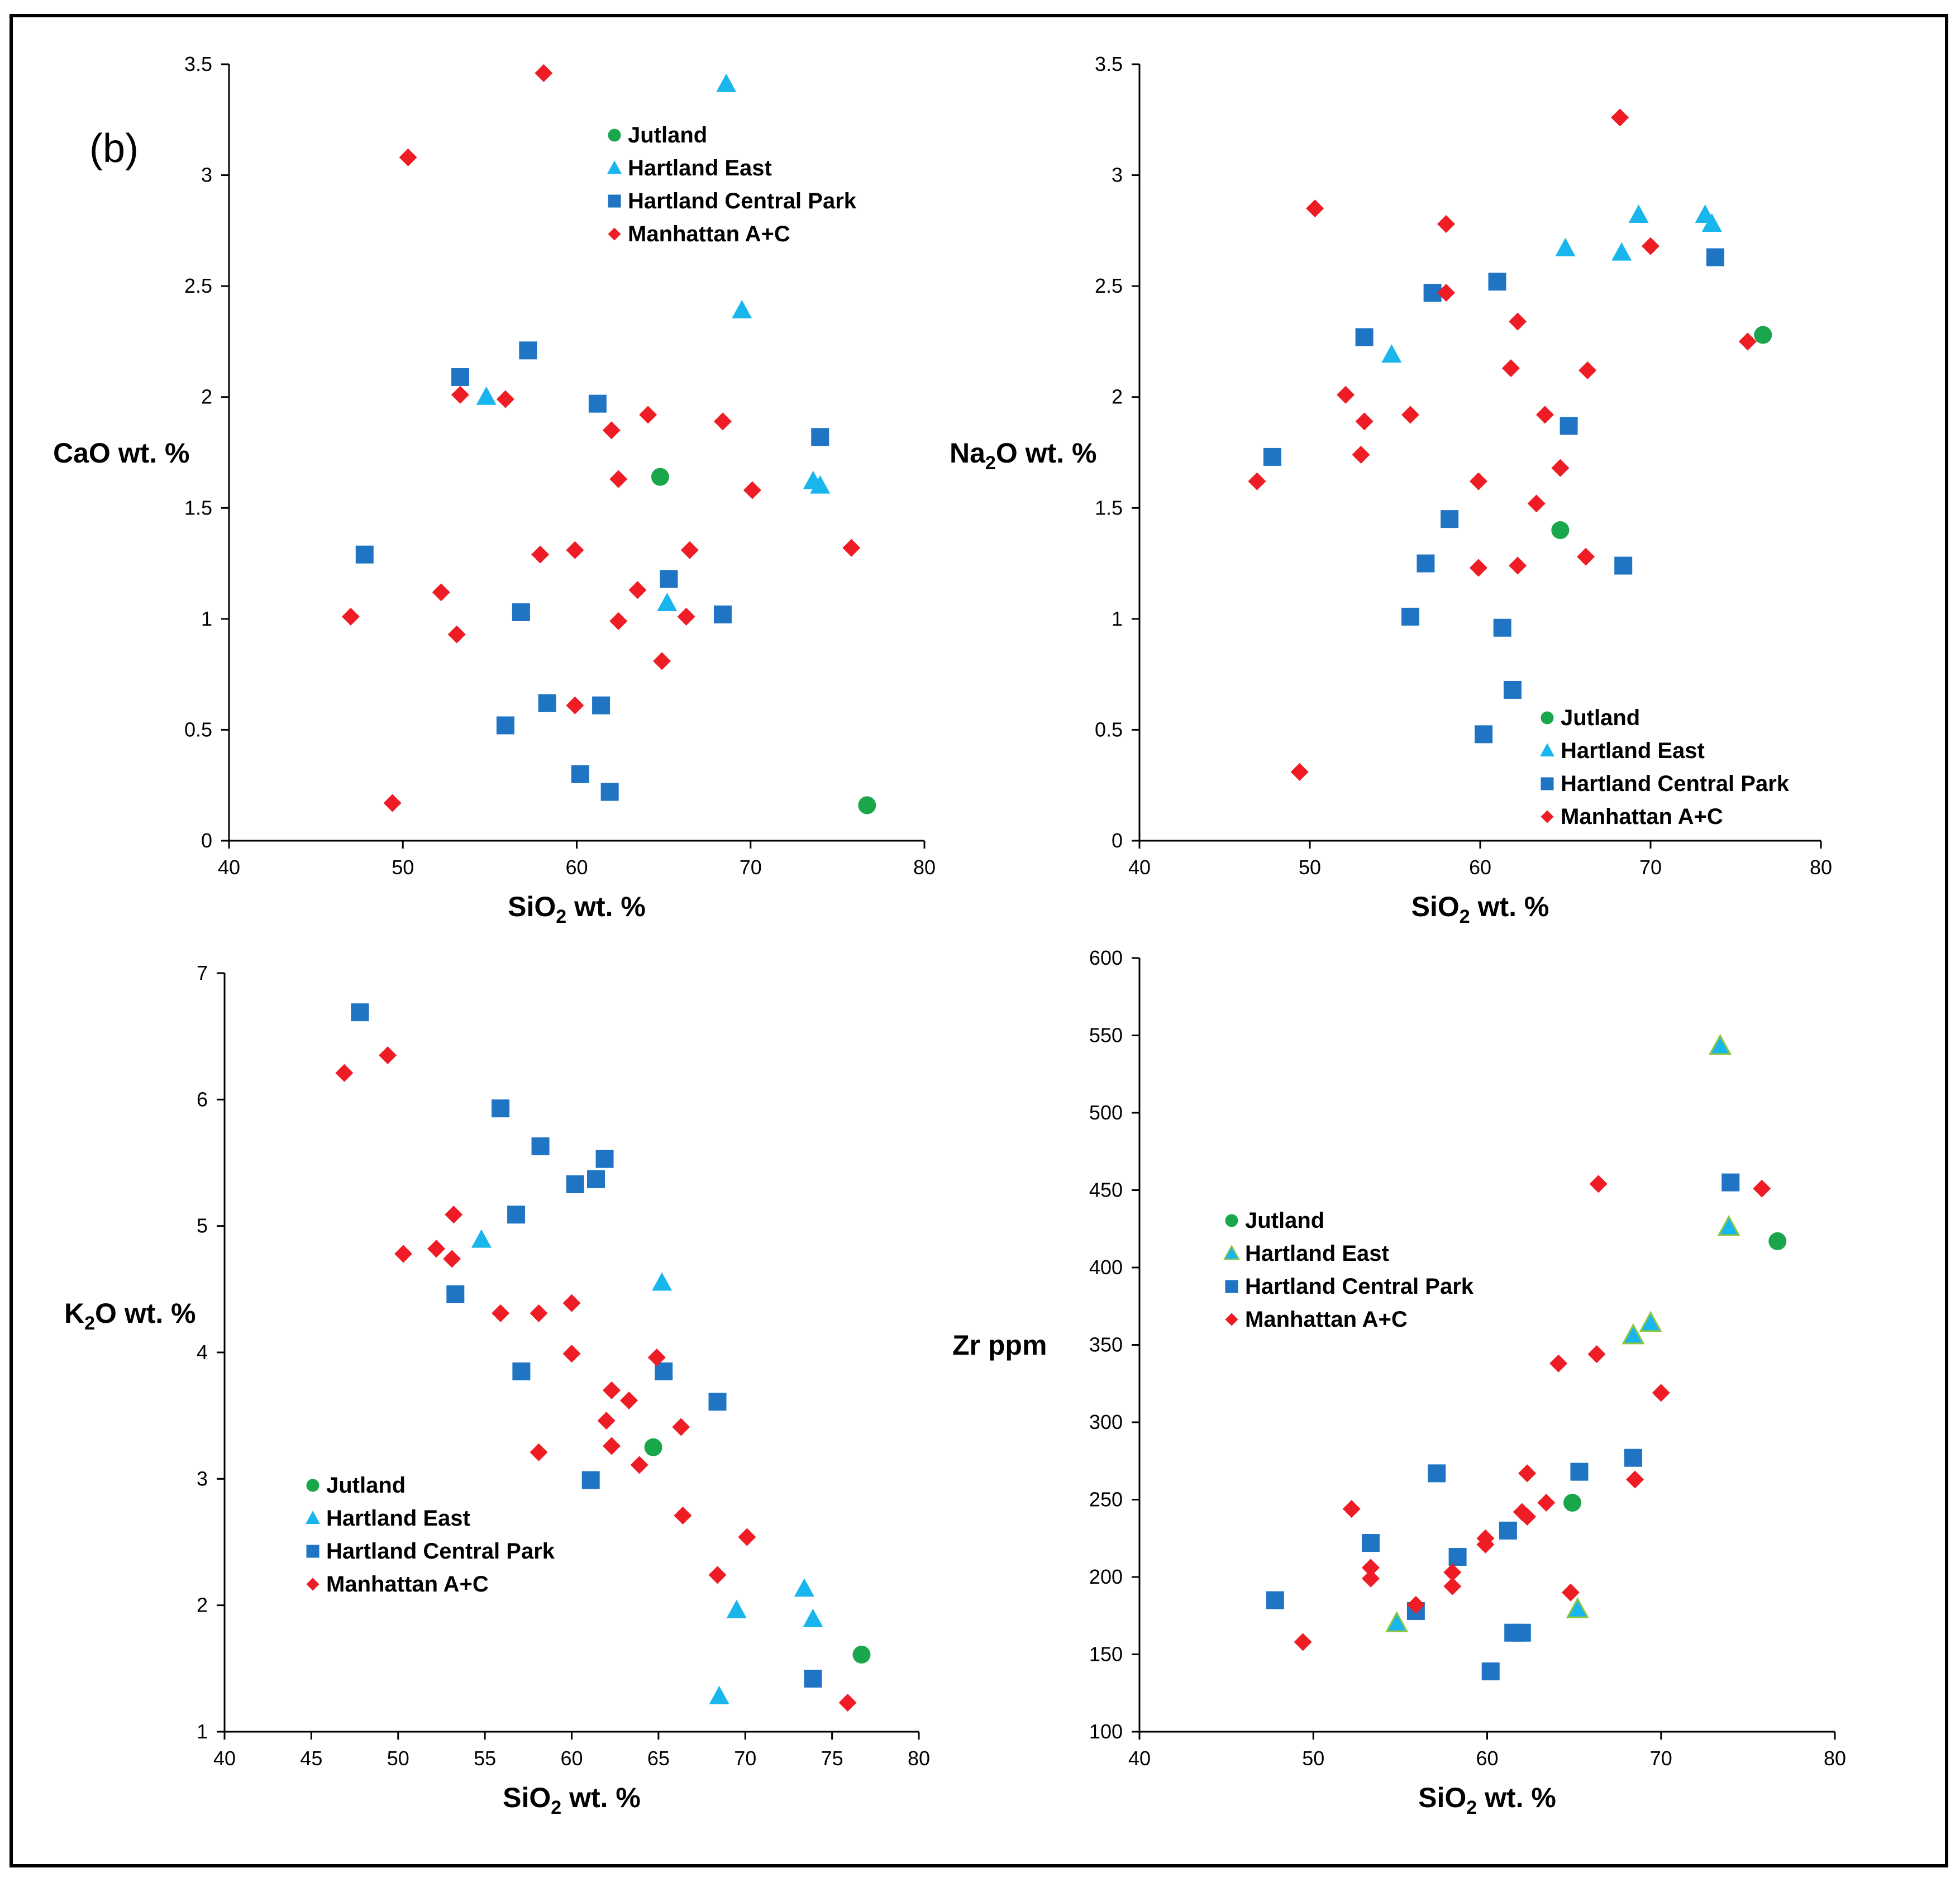  I want to click on y-tick-label: 2, so click(1117, 396).